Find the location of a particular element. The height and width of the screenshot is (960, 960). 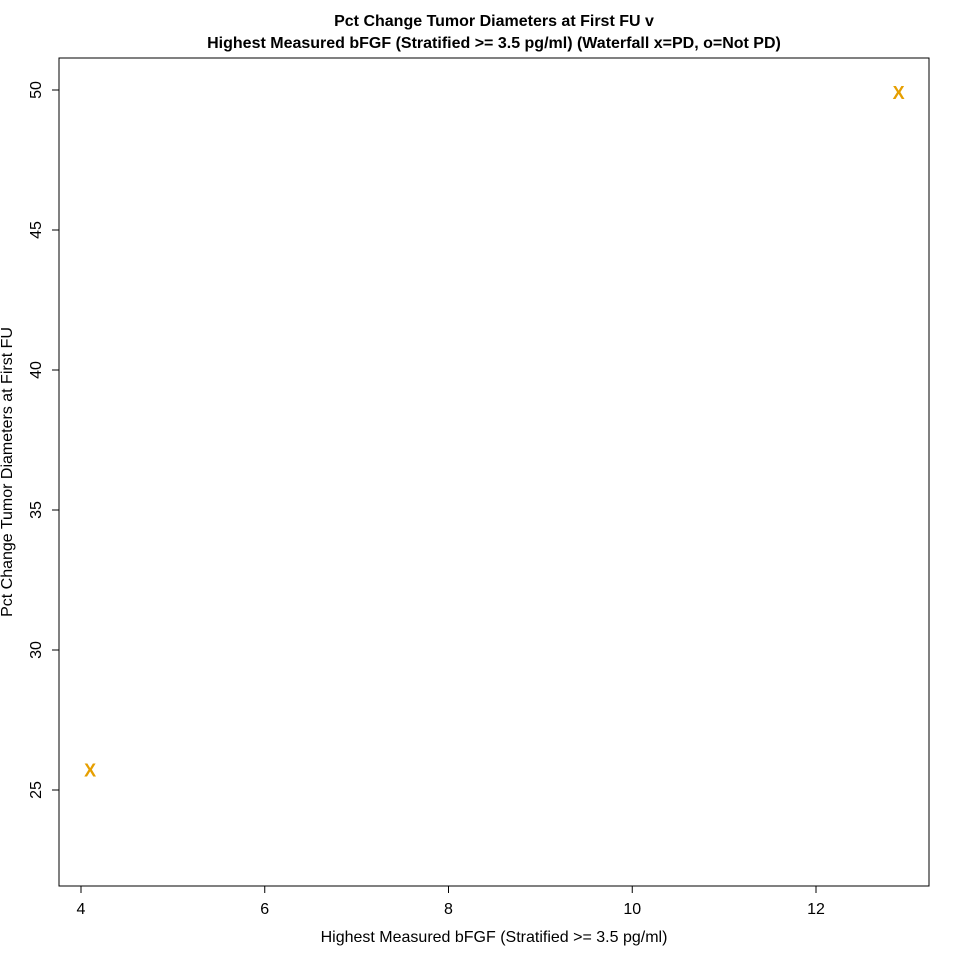

y-tick-label: 40 is located at coordinates (36, 370).